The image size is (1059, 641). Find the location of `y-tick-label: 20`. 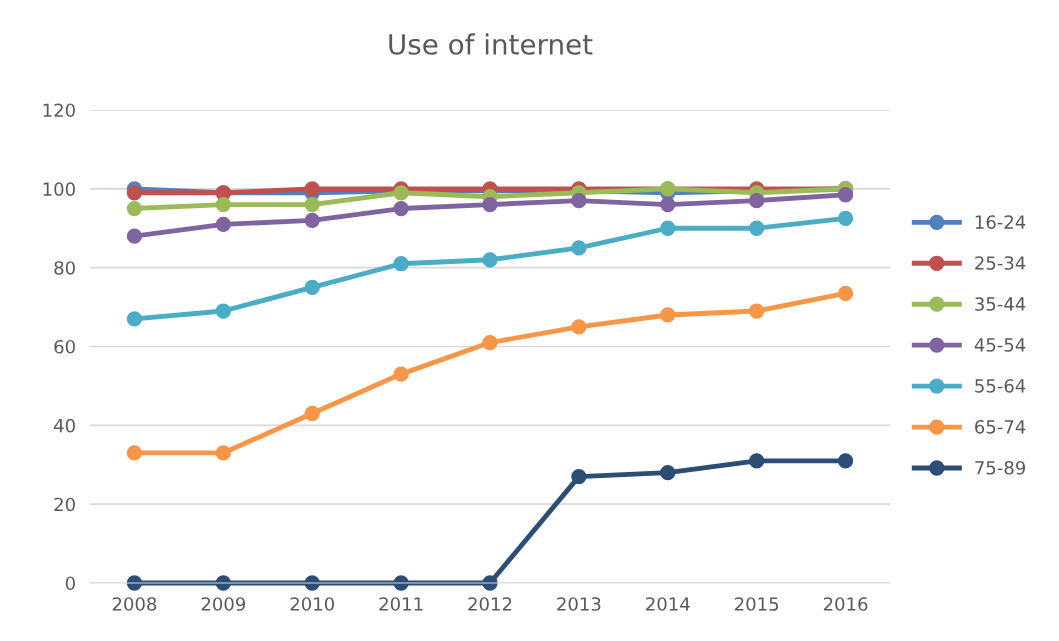

y-tick-label: 20 is located at coordinates (64, 504).